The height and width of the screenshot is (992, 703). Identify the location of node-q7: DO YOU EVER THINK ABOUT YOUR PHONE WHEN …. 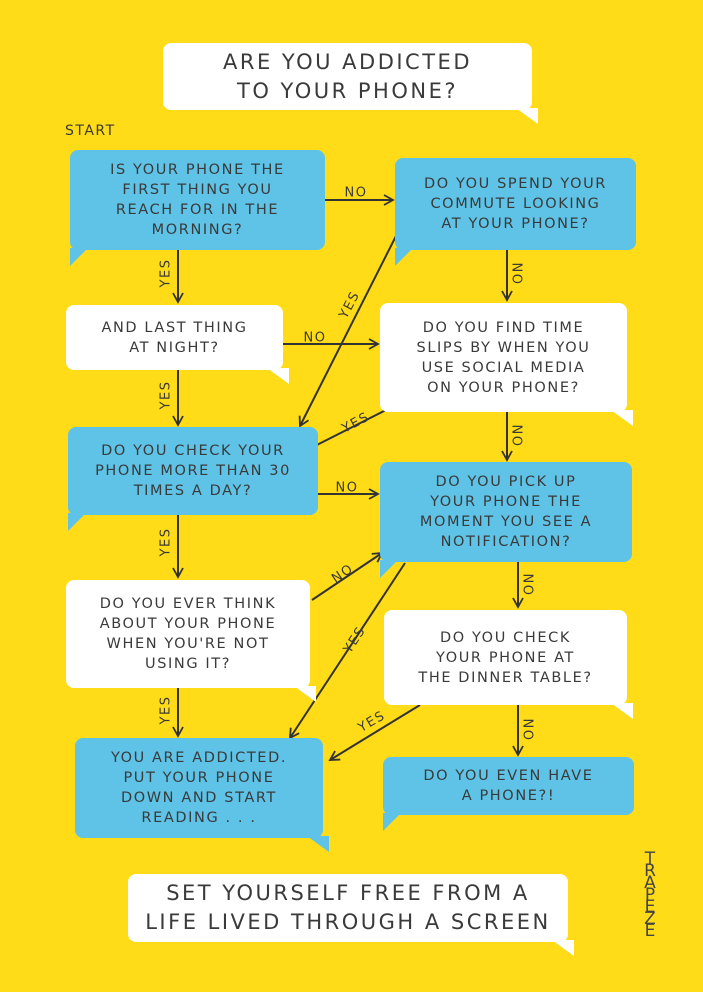
(191, 641).